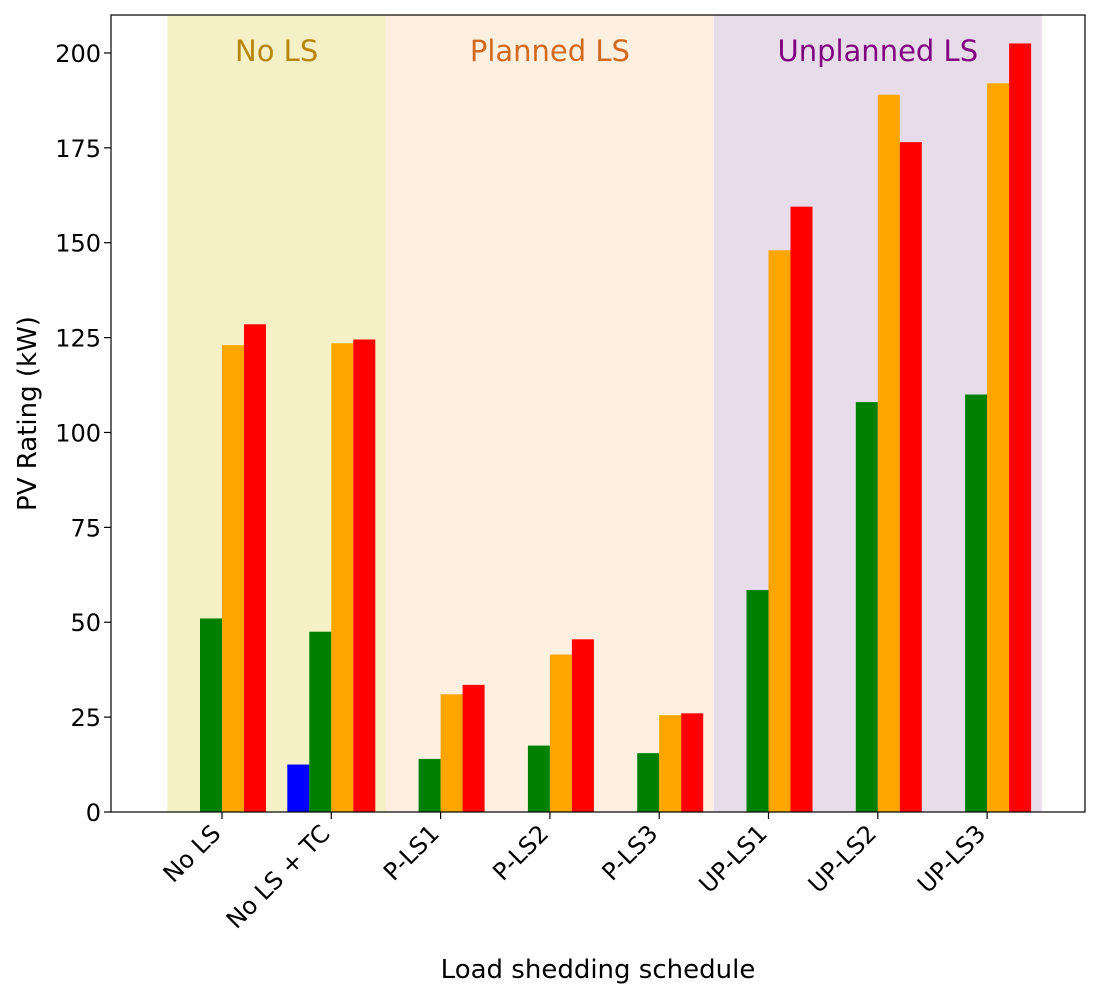  I want to click on y-tick-label: 50, so click(85, 623).